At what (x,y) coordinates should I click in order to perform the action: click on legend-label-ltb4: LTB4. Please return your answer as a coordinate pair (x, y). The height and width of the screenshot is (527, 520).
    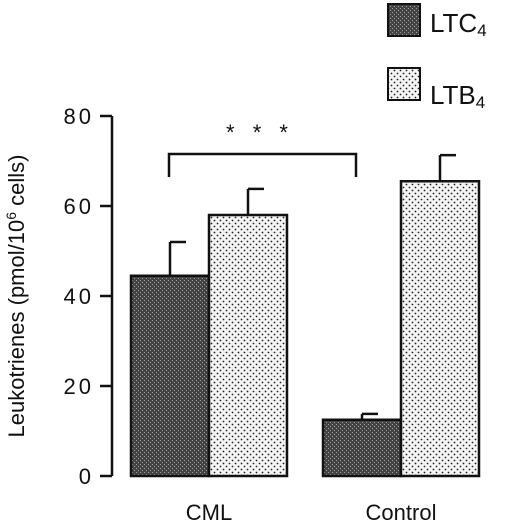
    Looking at the image, I should click on (457, 96).